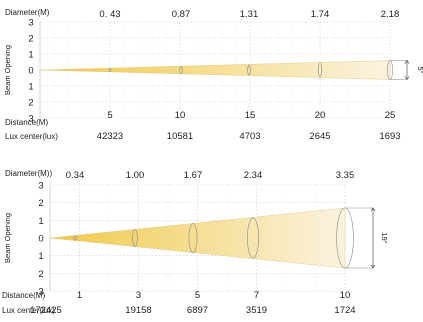 The height and width of the screenshot is (322, 423). I want to click on diameter-label: Diameter(M)), so click(28, 173).